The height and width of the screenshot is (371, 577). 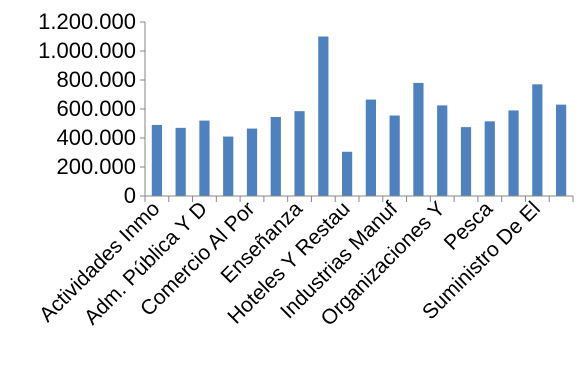 What do you see at coordinates (96, 137) in the screenshot?
I see `y-tick-label: 400.000` at bounding box center [96, 137].